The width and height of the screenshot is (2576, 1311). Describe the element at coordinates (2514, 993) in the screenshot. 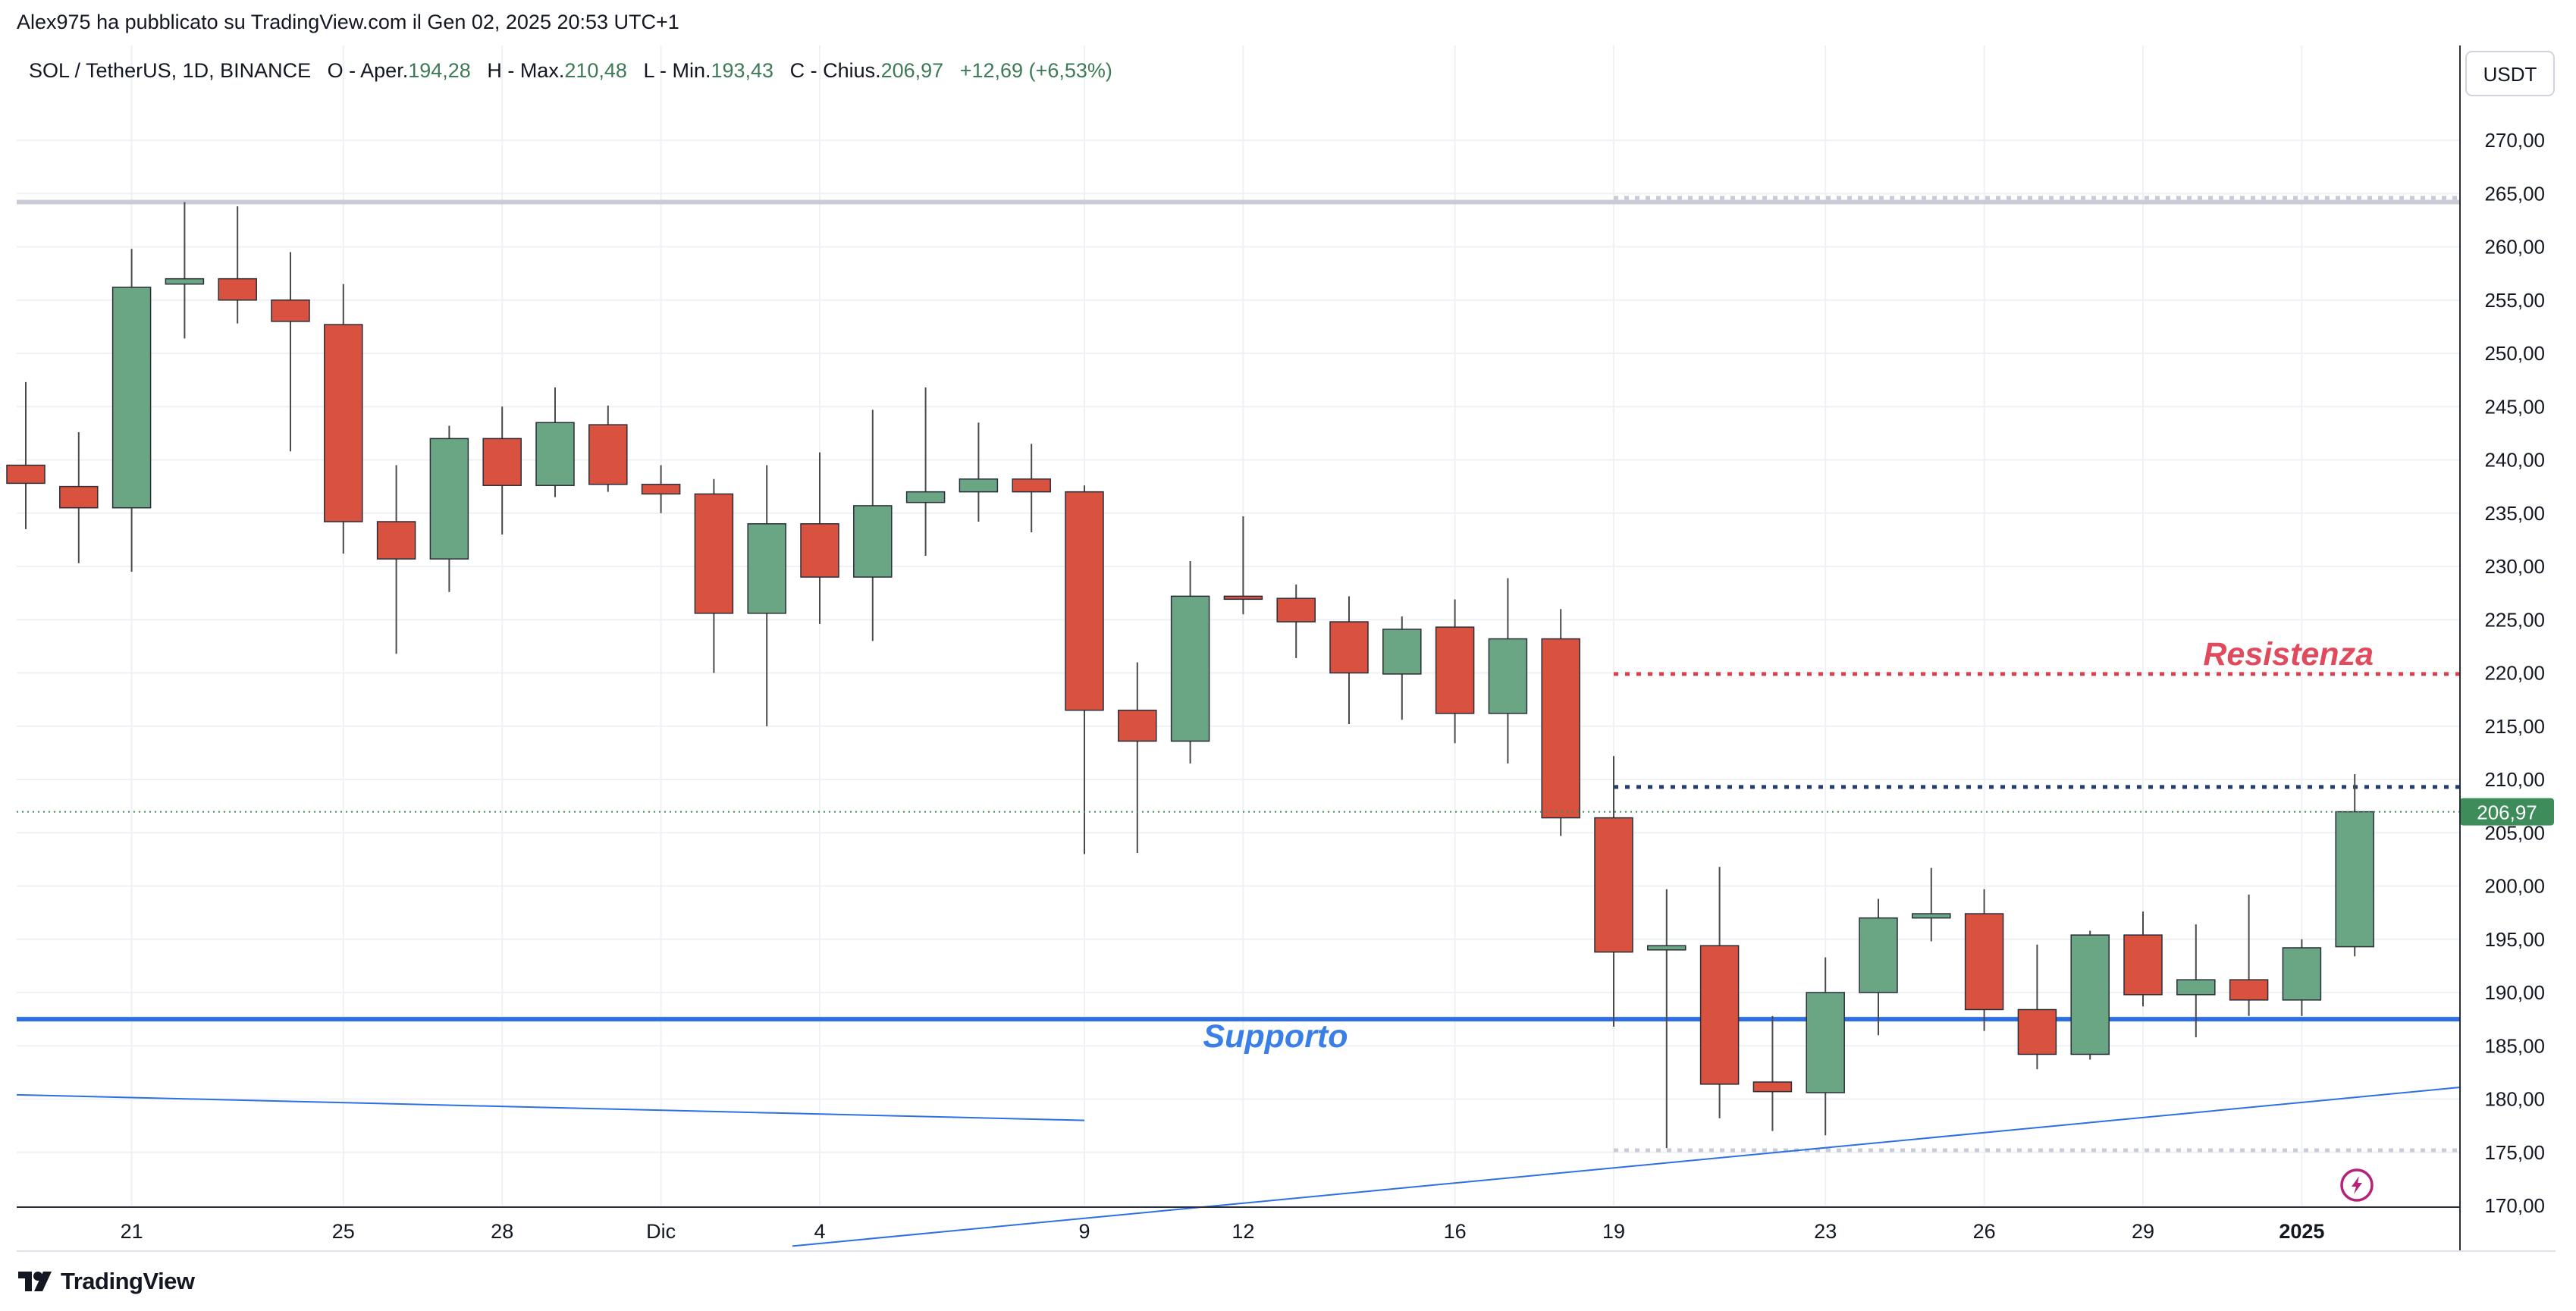

I see `y-tick-label: 190,00` at that location.